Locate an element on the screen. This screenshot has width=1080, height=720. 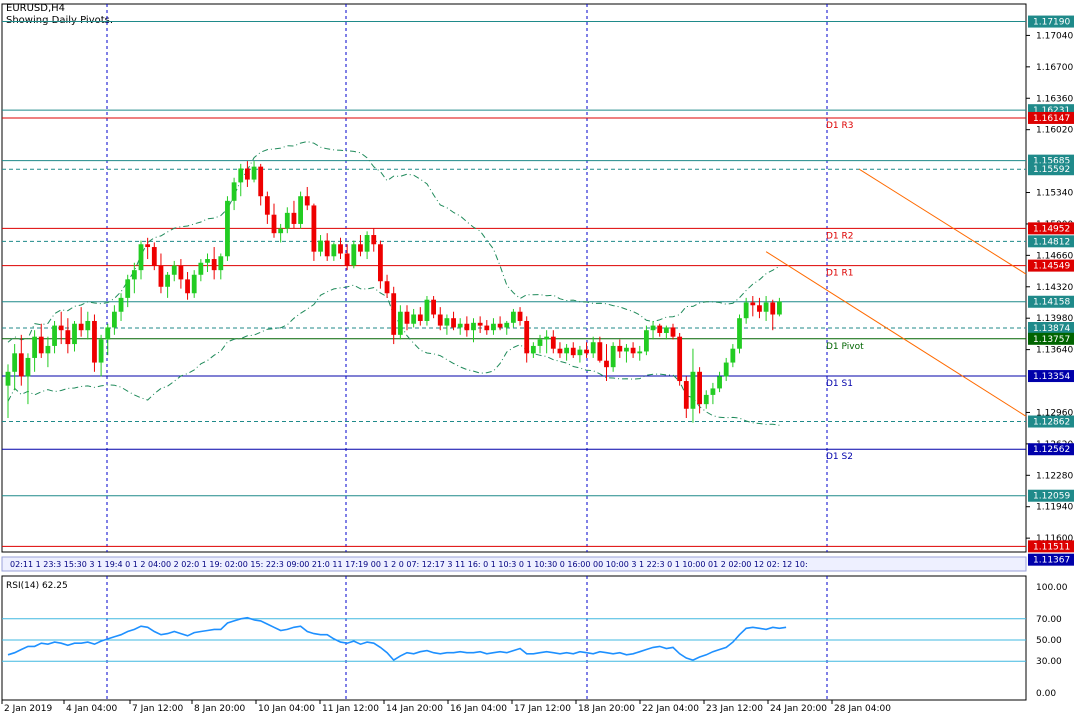
price-level-label: 1.13874 is located at coordinates (1051, 329).